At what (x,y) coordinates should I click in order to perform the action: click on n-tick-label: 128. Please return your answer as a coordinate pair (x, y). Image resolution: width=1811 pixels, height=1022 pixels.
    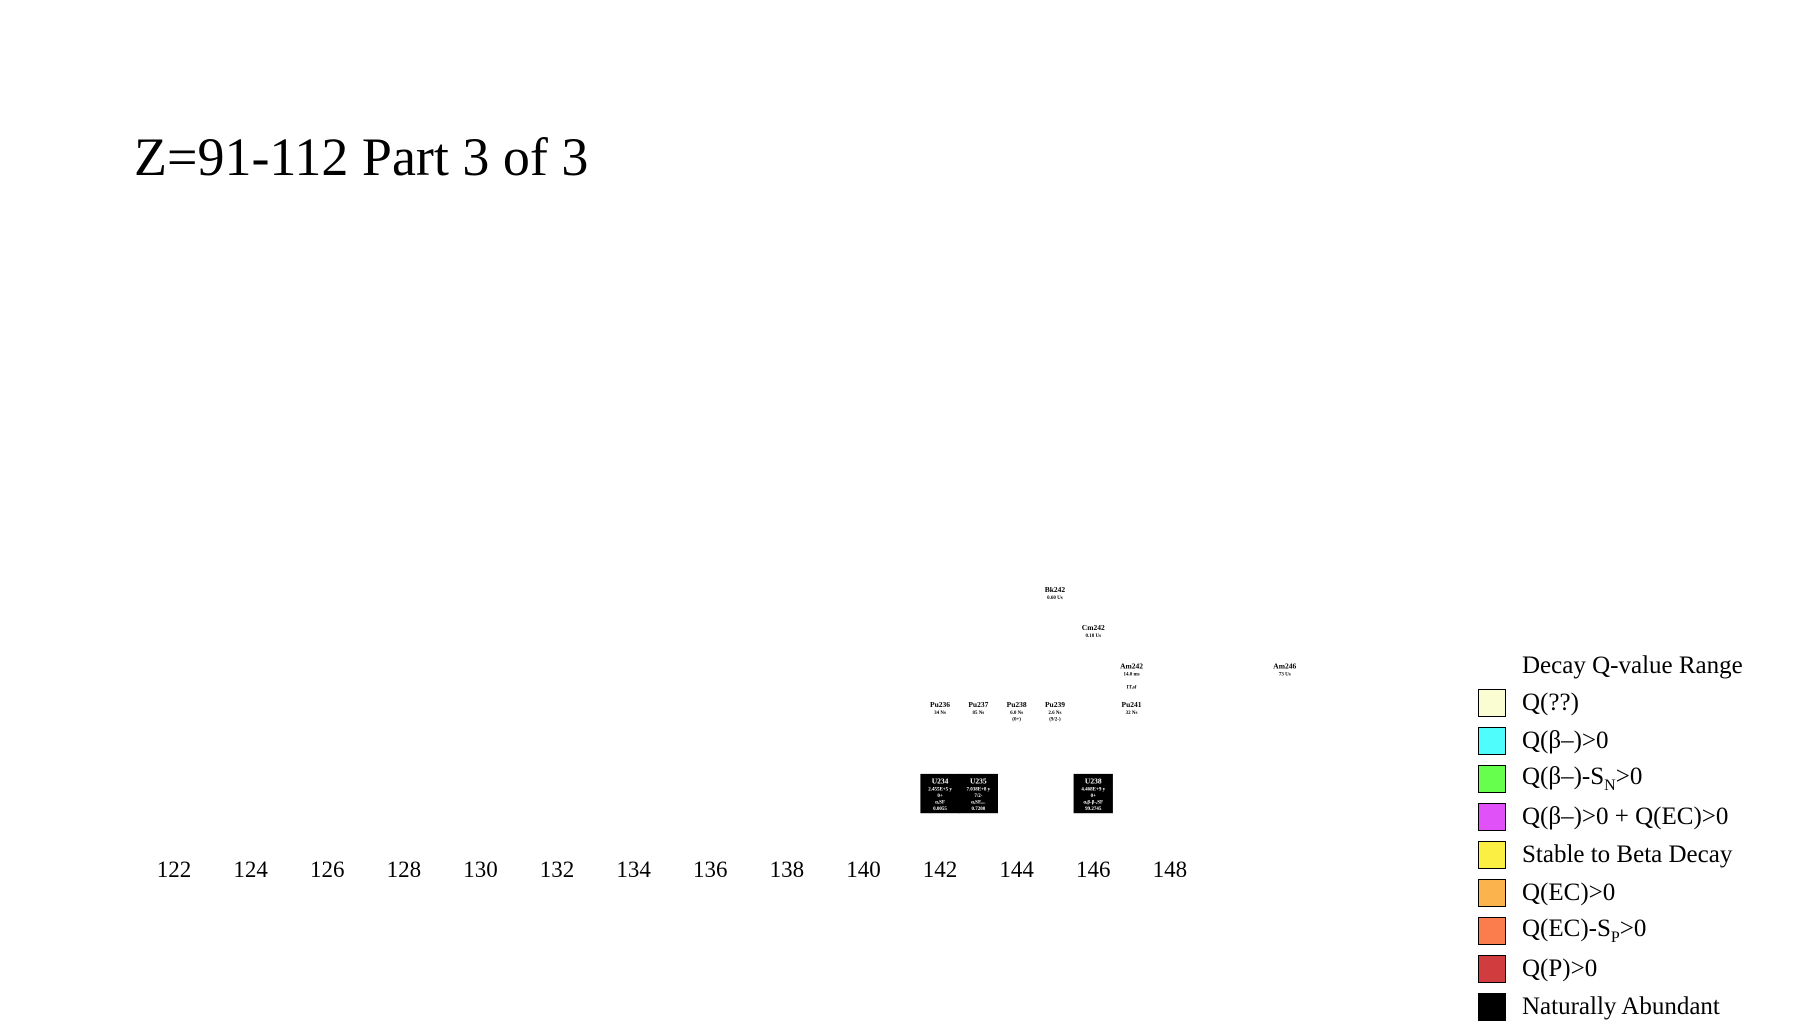
    Looking at the image, I should click on (404, 869).